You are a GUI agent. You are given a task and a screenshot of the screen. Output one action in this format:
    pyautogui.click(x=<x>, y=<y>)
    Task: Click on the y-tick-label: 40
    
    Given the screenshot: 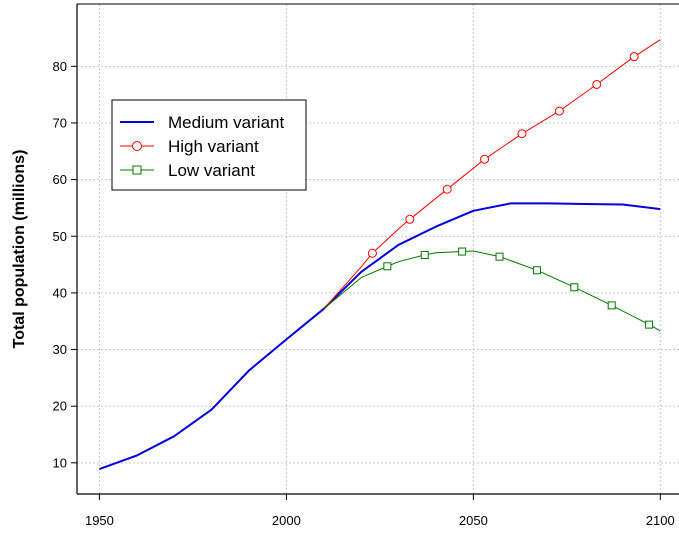 What is the action you would take?
    pyautogui.click(x=60, y=292)
    